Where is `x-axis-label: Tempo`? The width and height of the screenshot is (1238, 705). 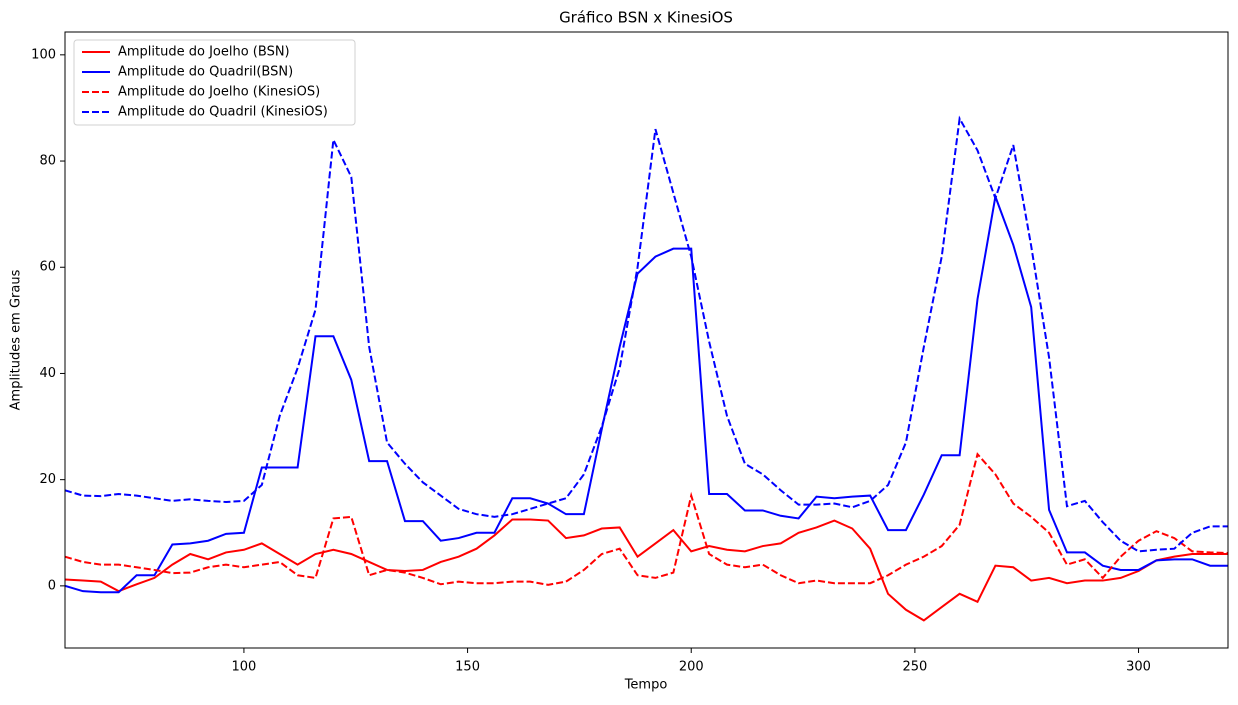
x-axis-label: Tempo is located at coordinates (646, 685).